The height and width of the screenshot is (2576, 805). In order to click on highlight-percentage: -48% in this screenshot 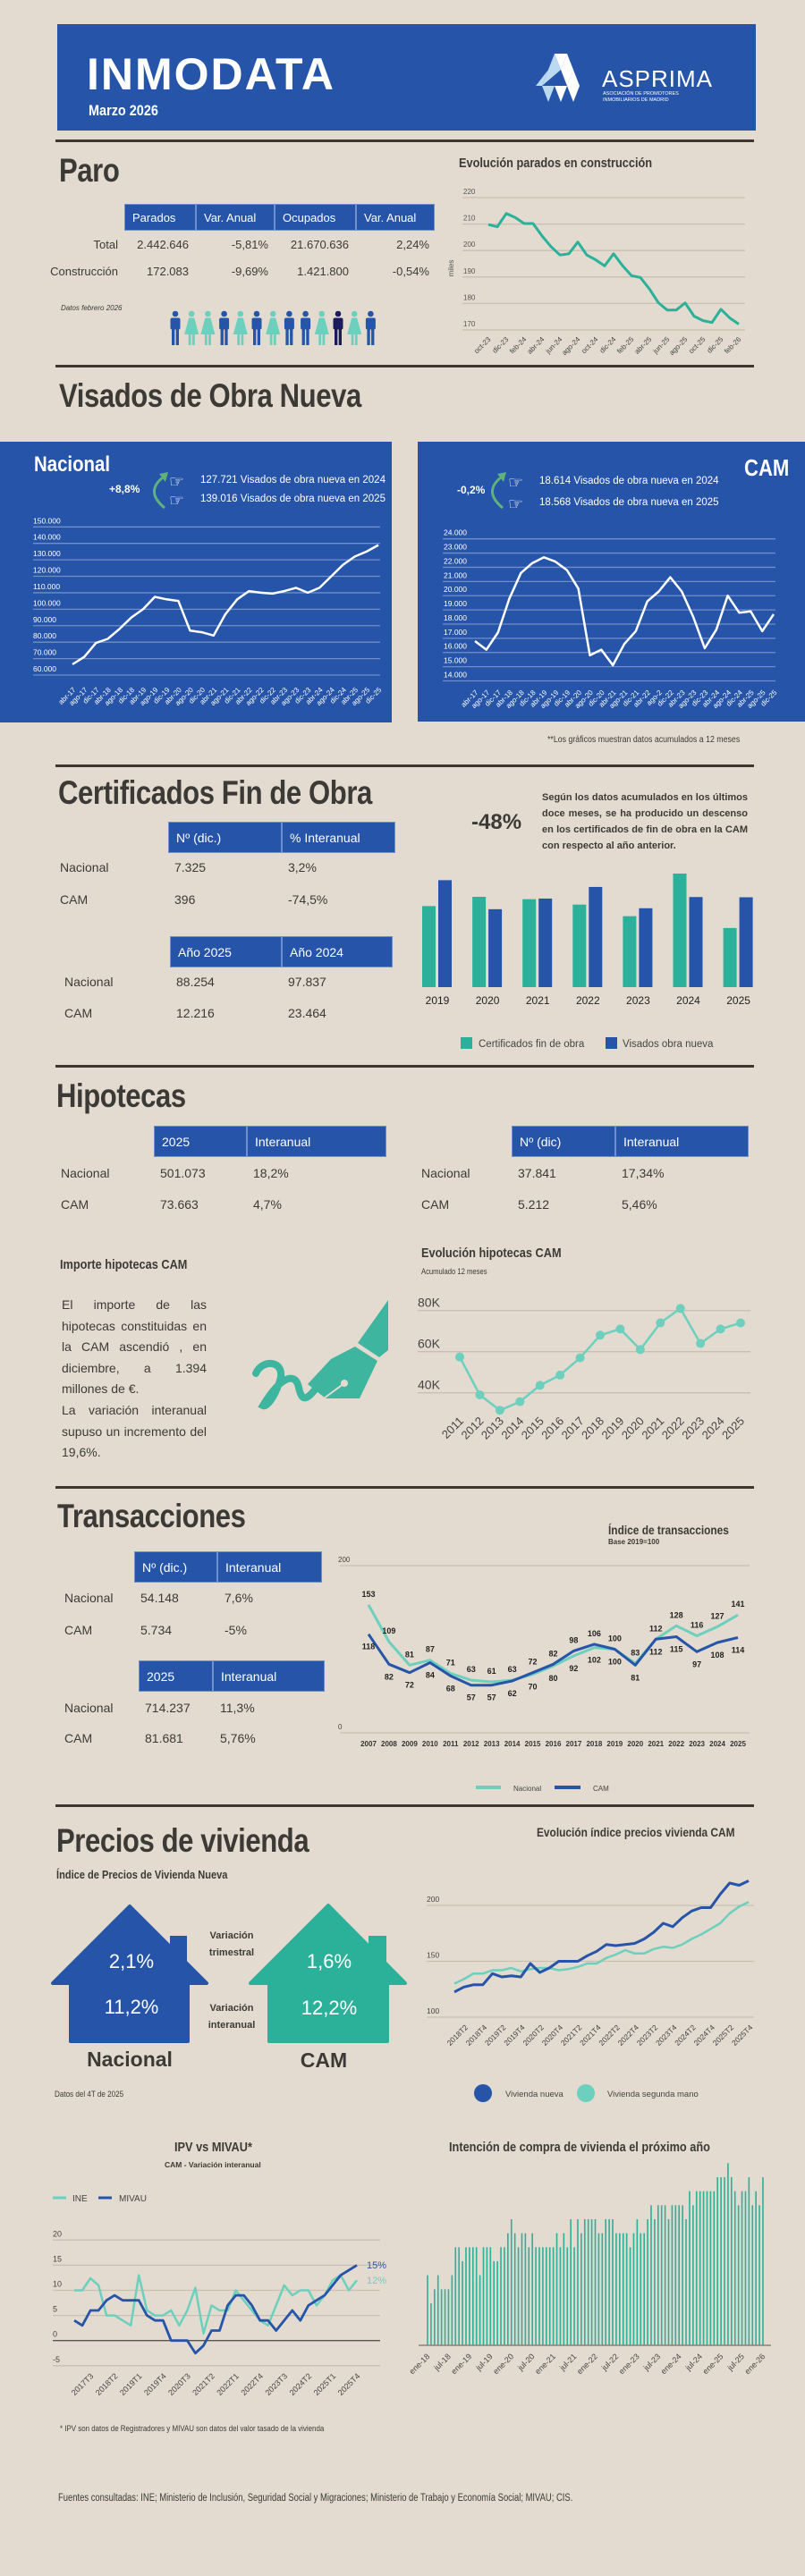, I will do `click(496, 822)`.